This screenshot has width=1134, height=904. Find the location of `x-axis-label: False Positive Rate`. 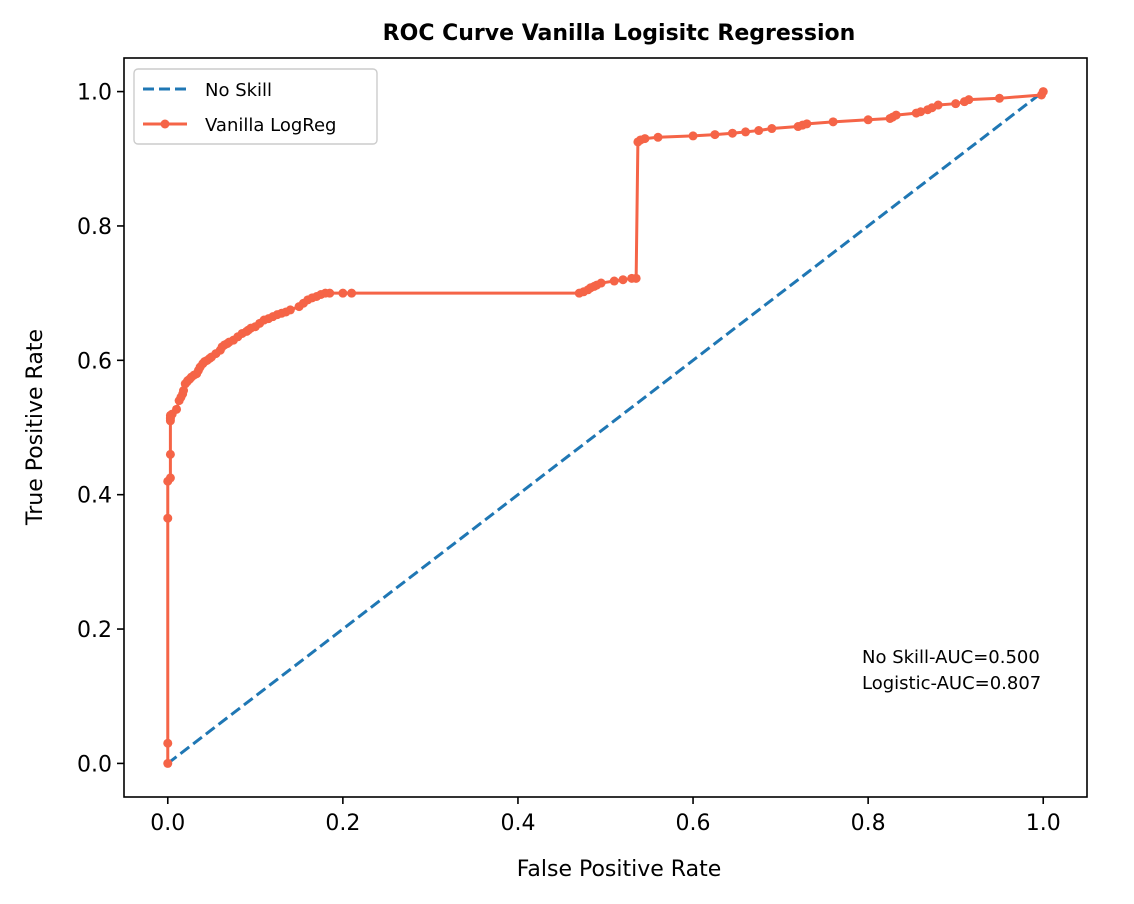

x-axis-label: False Positive Rate is located at coordinates (619, 869).